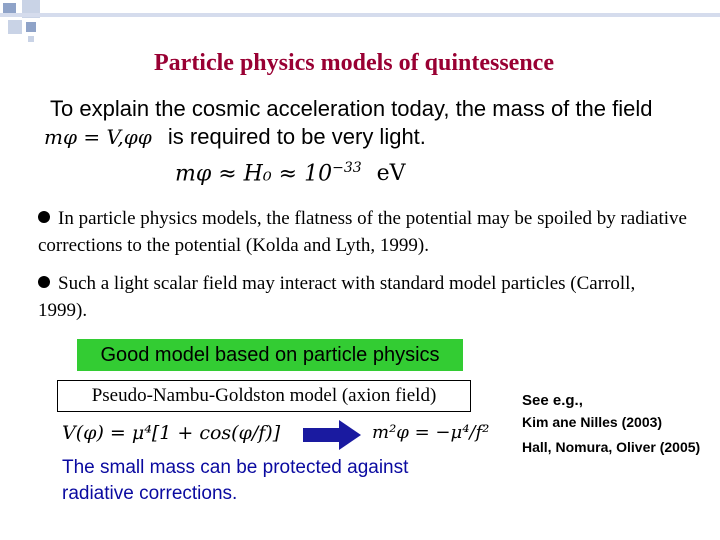 Image resolution: width=720 pixels, height=540 pixels. What do you see at coordinates (347, 168) in the screenshot?
I see `mass-equation-exponent: −33` at bounding box center [347, 168].